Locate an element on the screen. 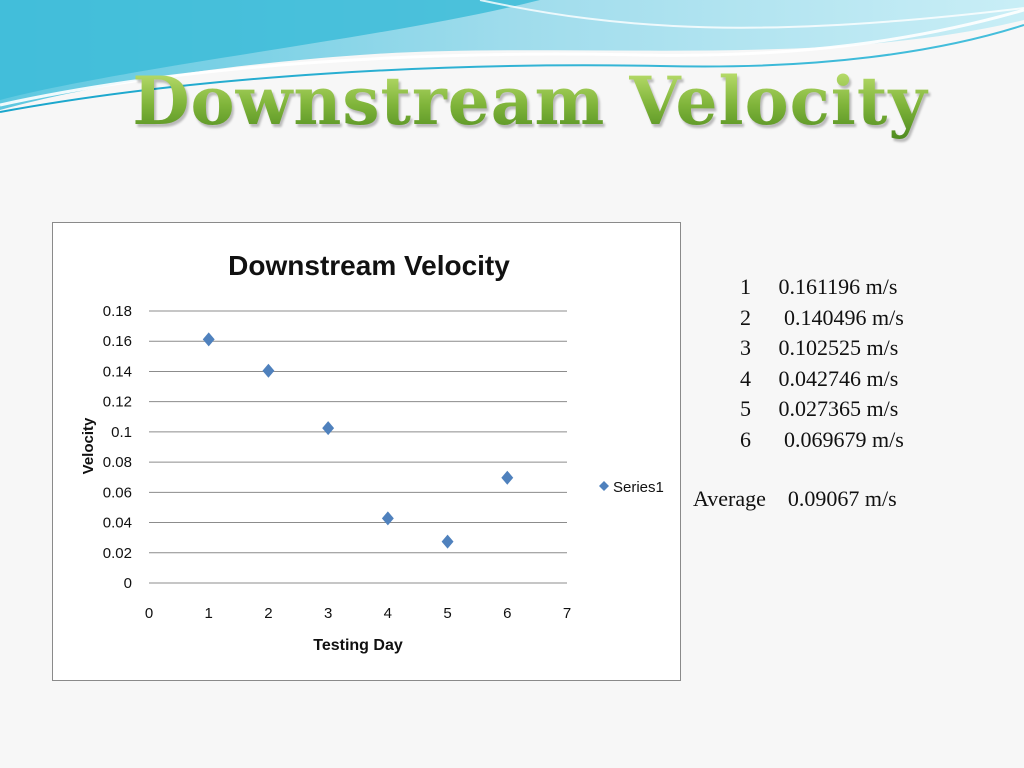 The height and width of the screenshot is (768, 1024). velocity-value: 0.140496 m/s is located at coordinates (841, 317).